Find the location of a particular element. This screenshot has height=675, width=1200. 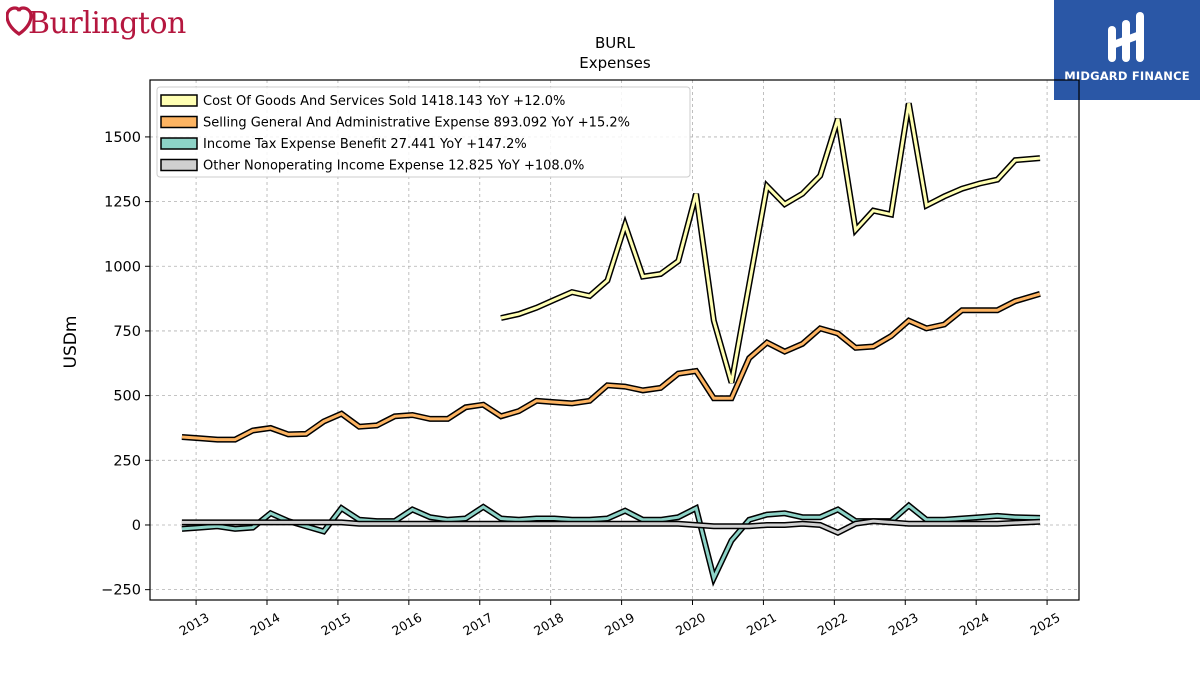

chart-subtitle: Expenses is located at coordinates (615, 63).